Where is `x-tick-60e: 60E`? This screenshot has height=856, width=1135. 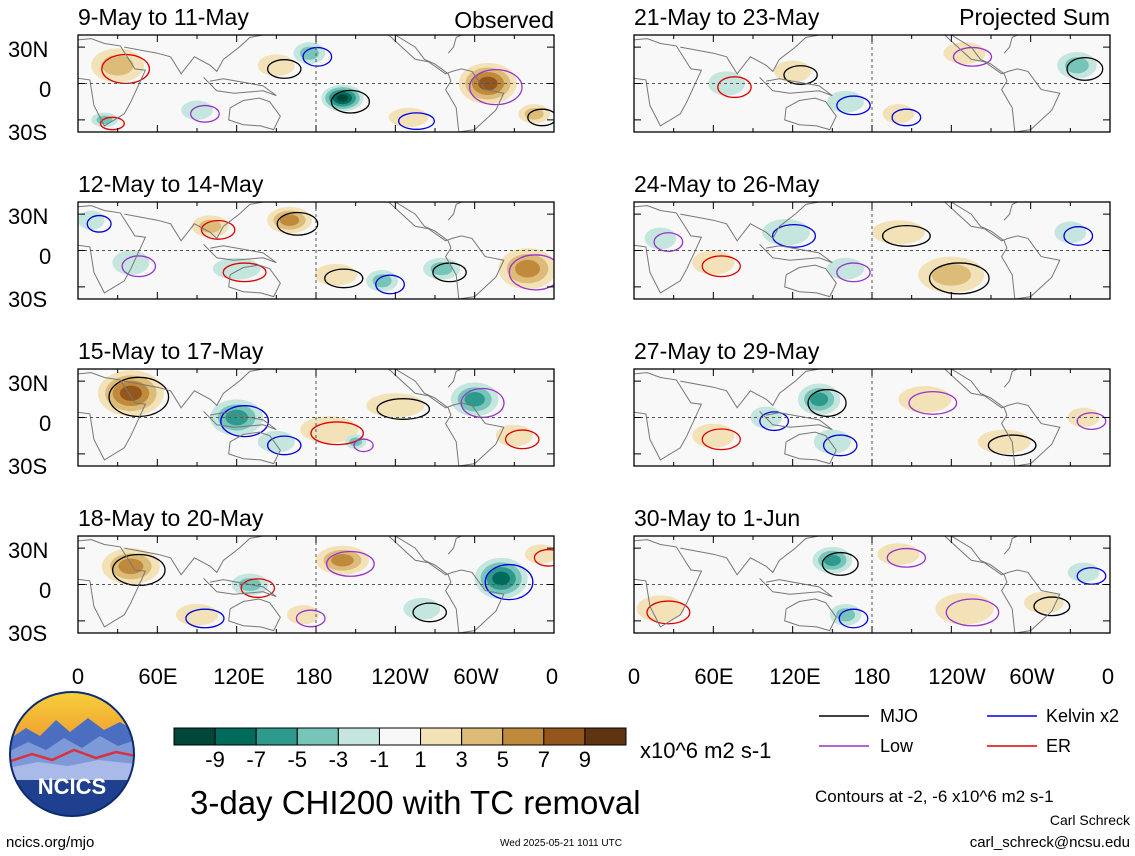 x-tick-60e: 60E is located at coordinates (158, 676).